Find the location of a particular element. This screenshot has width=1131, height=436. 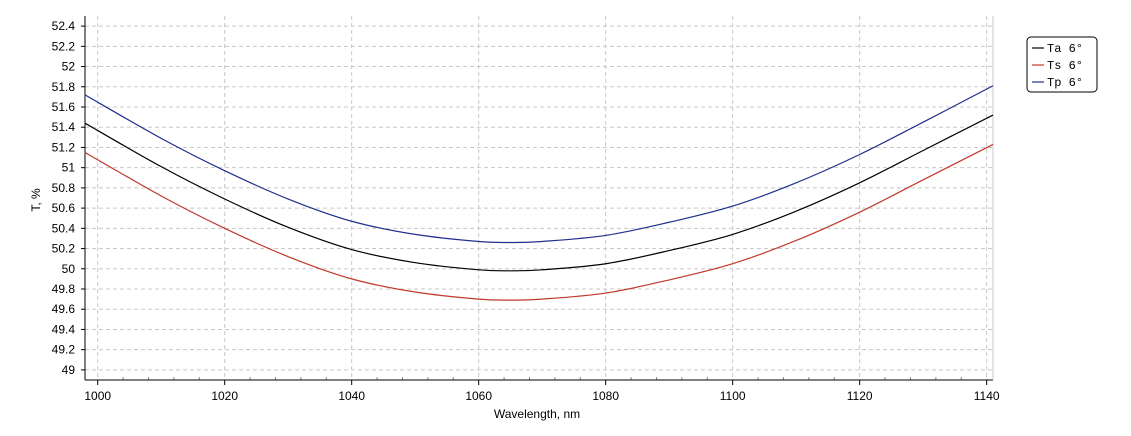

y-tick-label: 50.2 is located at coordinates (64, 249).